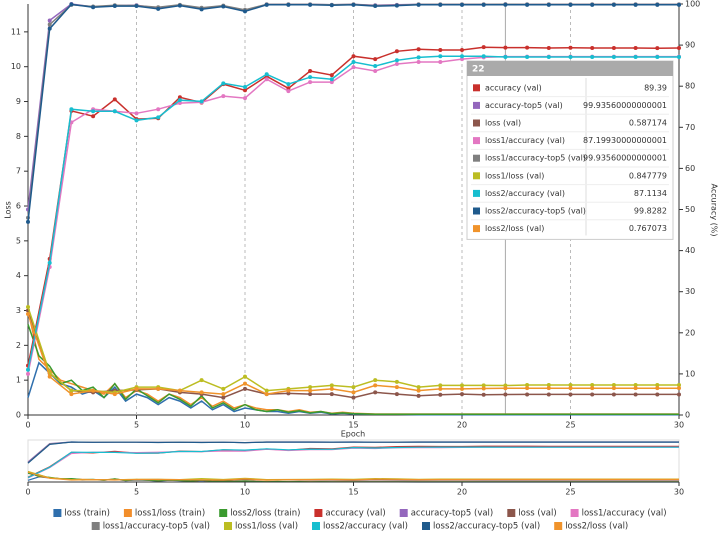 The height and width of the screenshot is (533, 721). What do you see at coordinates (156, 527) in the screenshot?
I see `legend-label: loss1/accuracy-top5 (val)` at bounding box center [156, 527].